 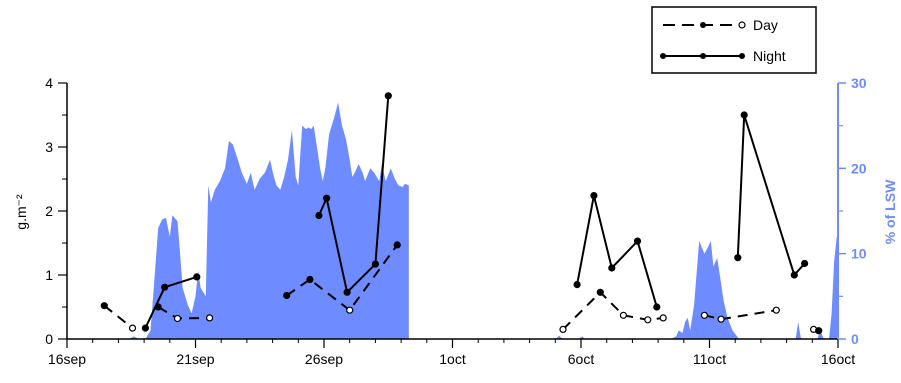 What do you see at coordinates (324, 359) in the screenshot?
I see `x-tick-label: 26sep` at bounding box center [324, 359].